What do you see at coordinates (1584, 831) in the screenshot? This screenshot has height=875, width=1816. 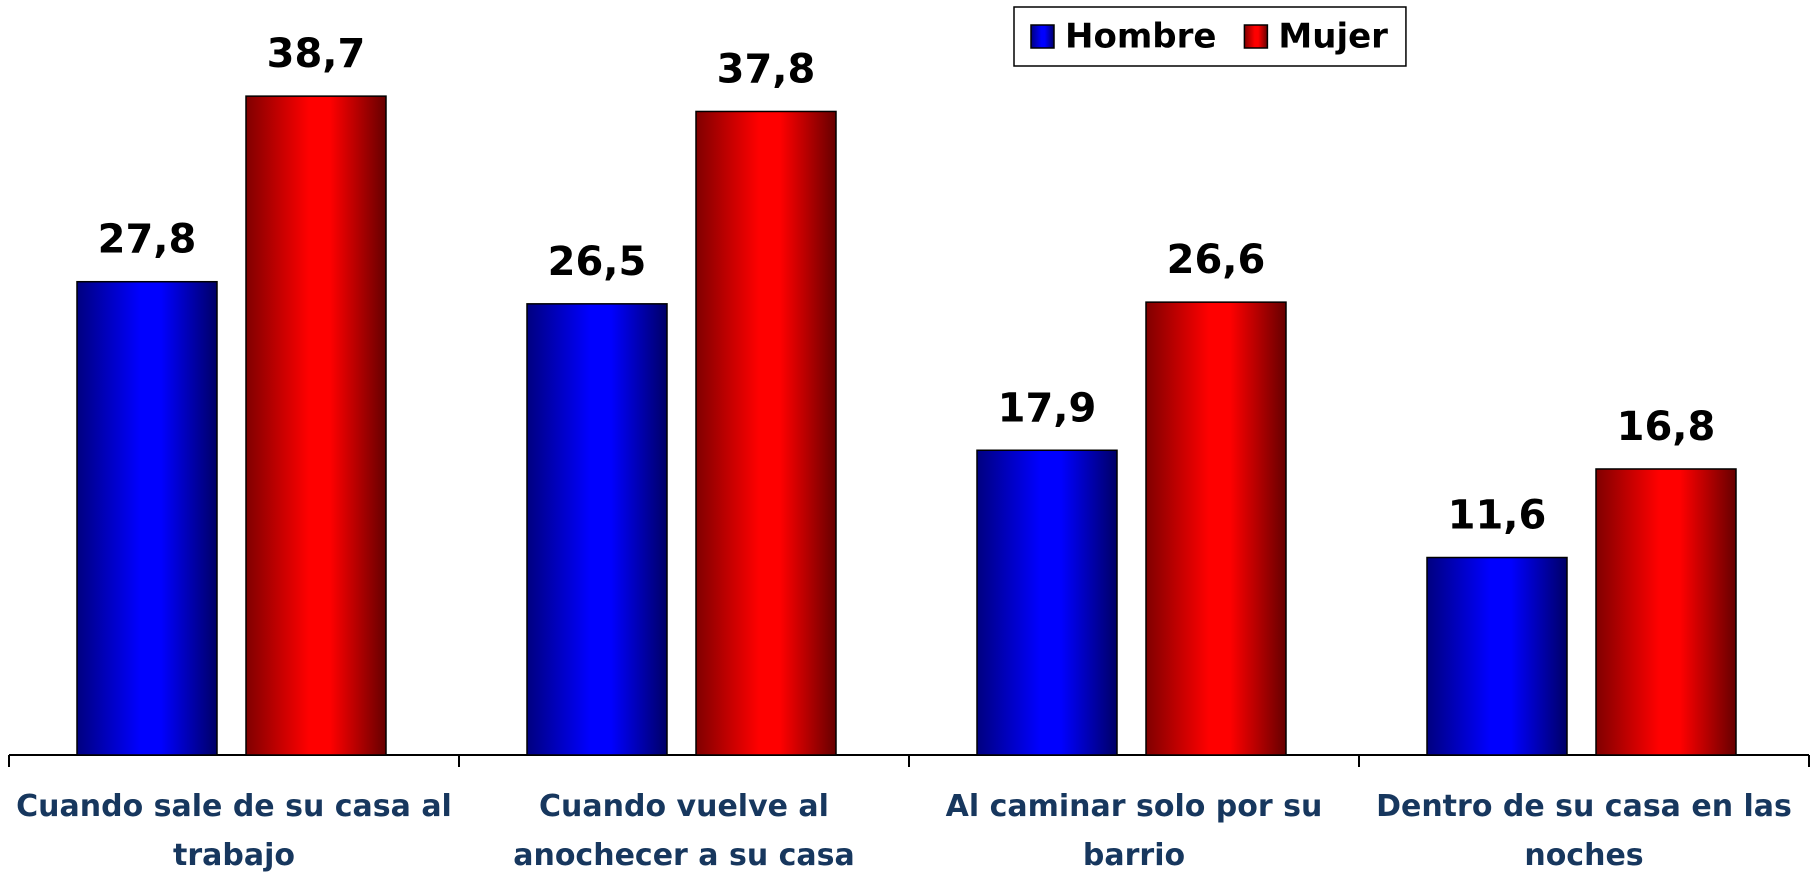 I see `x-tick-label: Dentro de su casa en las noches` at bounding box center [1584, 831].